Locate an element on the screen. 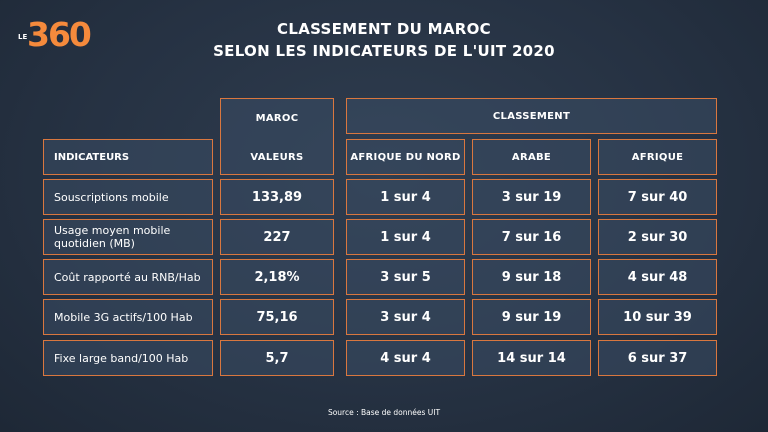  afrique-header: AFRIQUE is located at coordinates (657, 157).